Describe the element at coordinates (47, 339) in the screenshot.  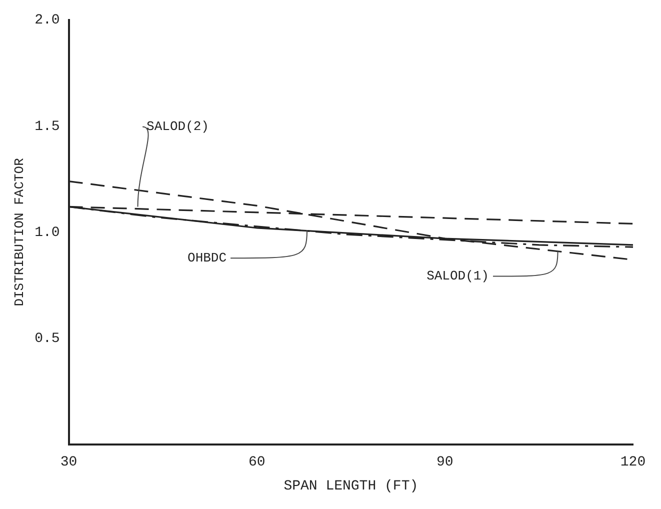
I see `y-tick-label: 0.5` at that location.